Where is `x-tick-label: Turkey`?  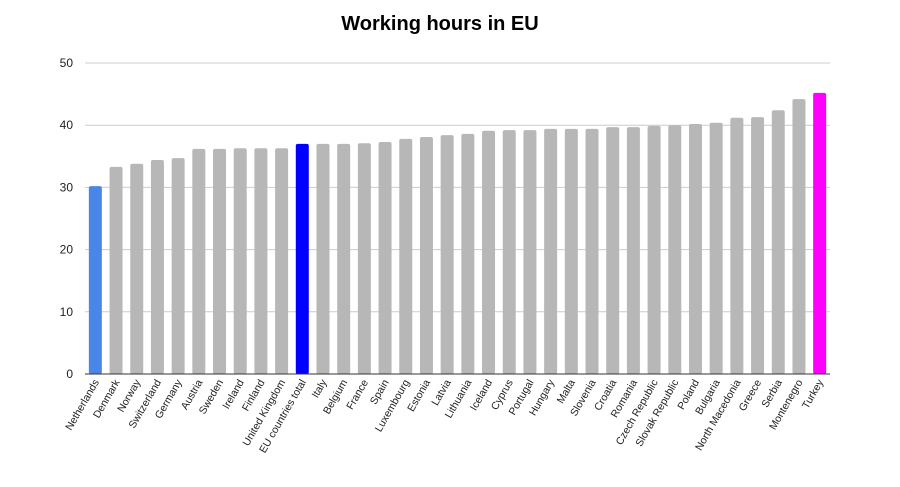
x-tick-label: Turkey is located at coordinates (813, 394).